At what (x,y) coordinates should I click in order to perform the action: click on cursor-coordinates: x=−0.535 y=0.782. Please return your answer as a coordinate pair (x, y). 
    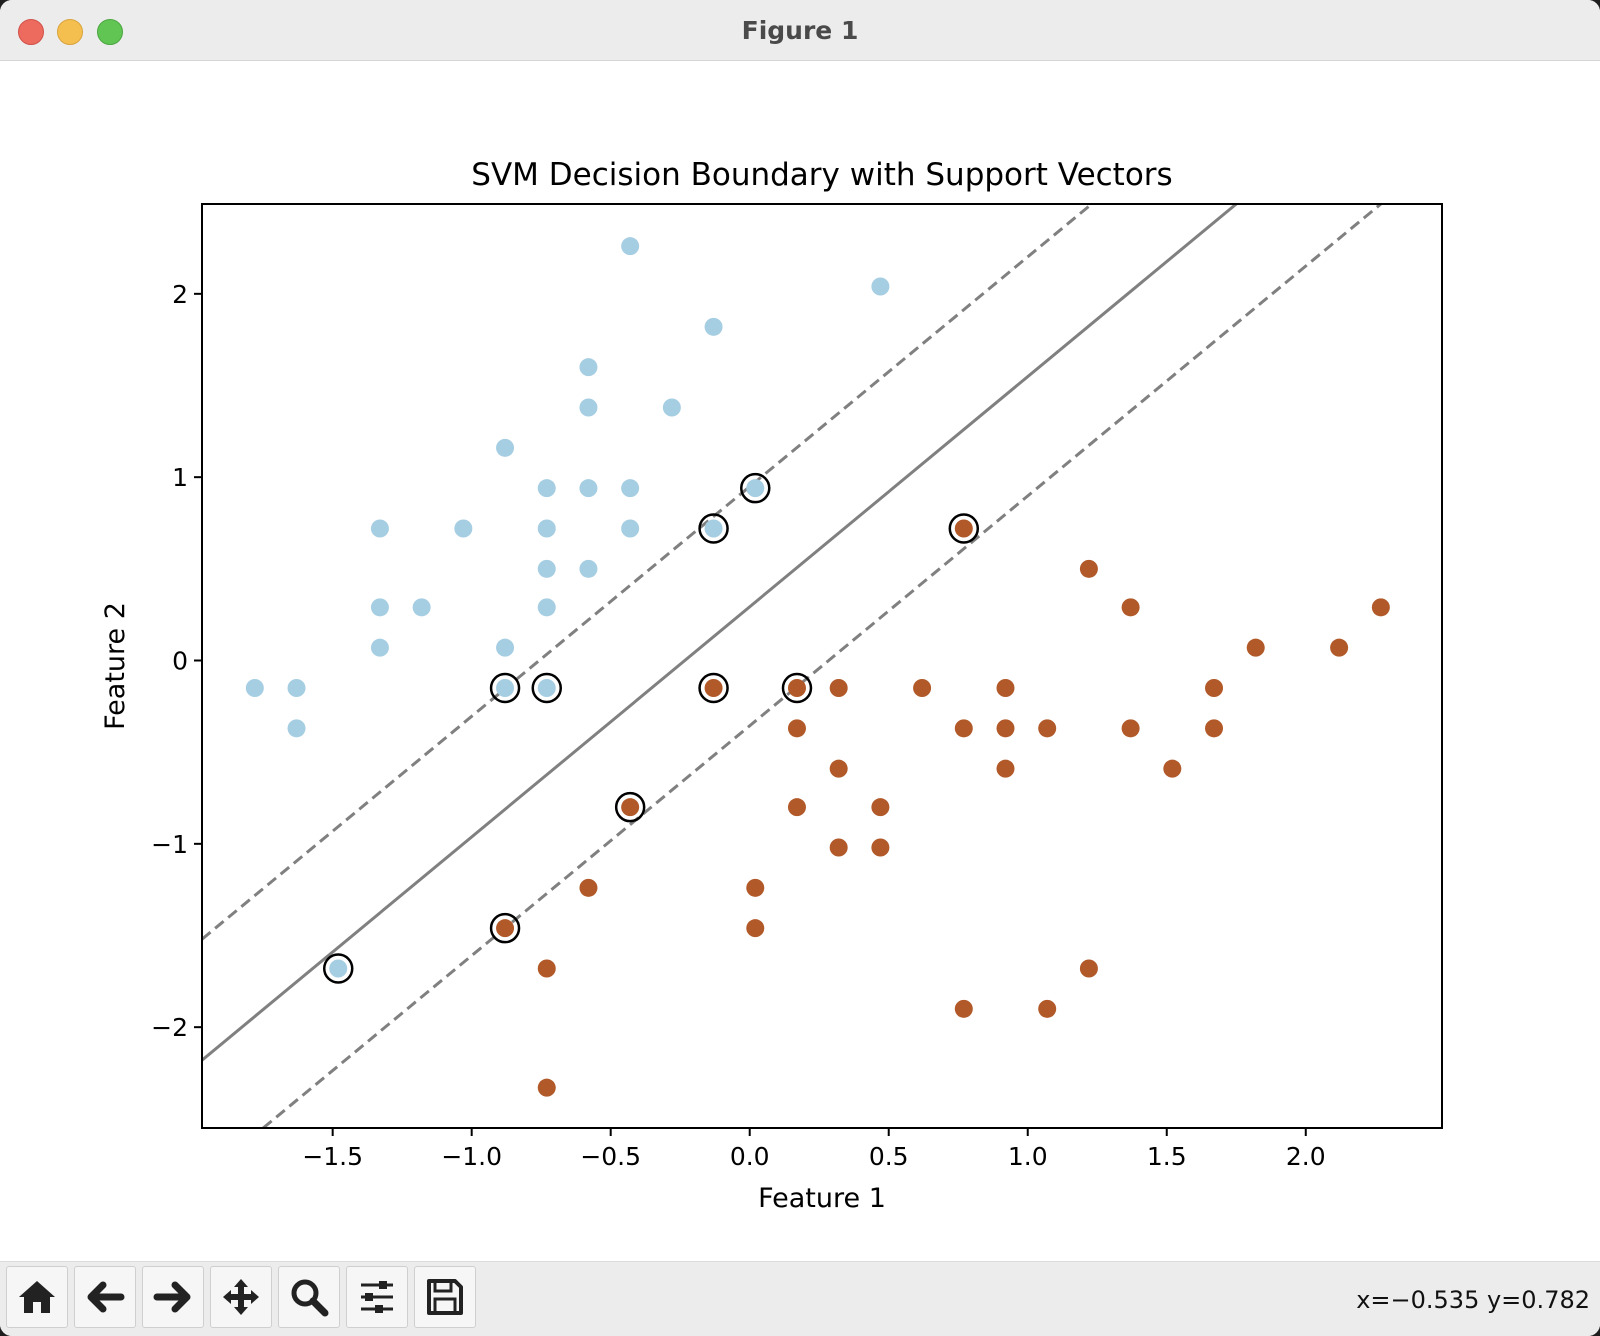
    Looking at the image, I should click on (1473, 1300).